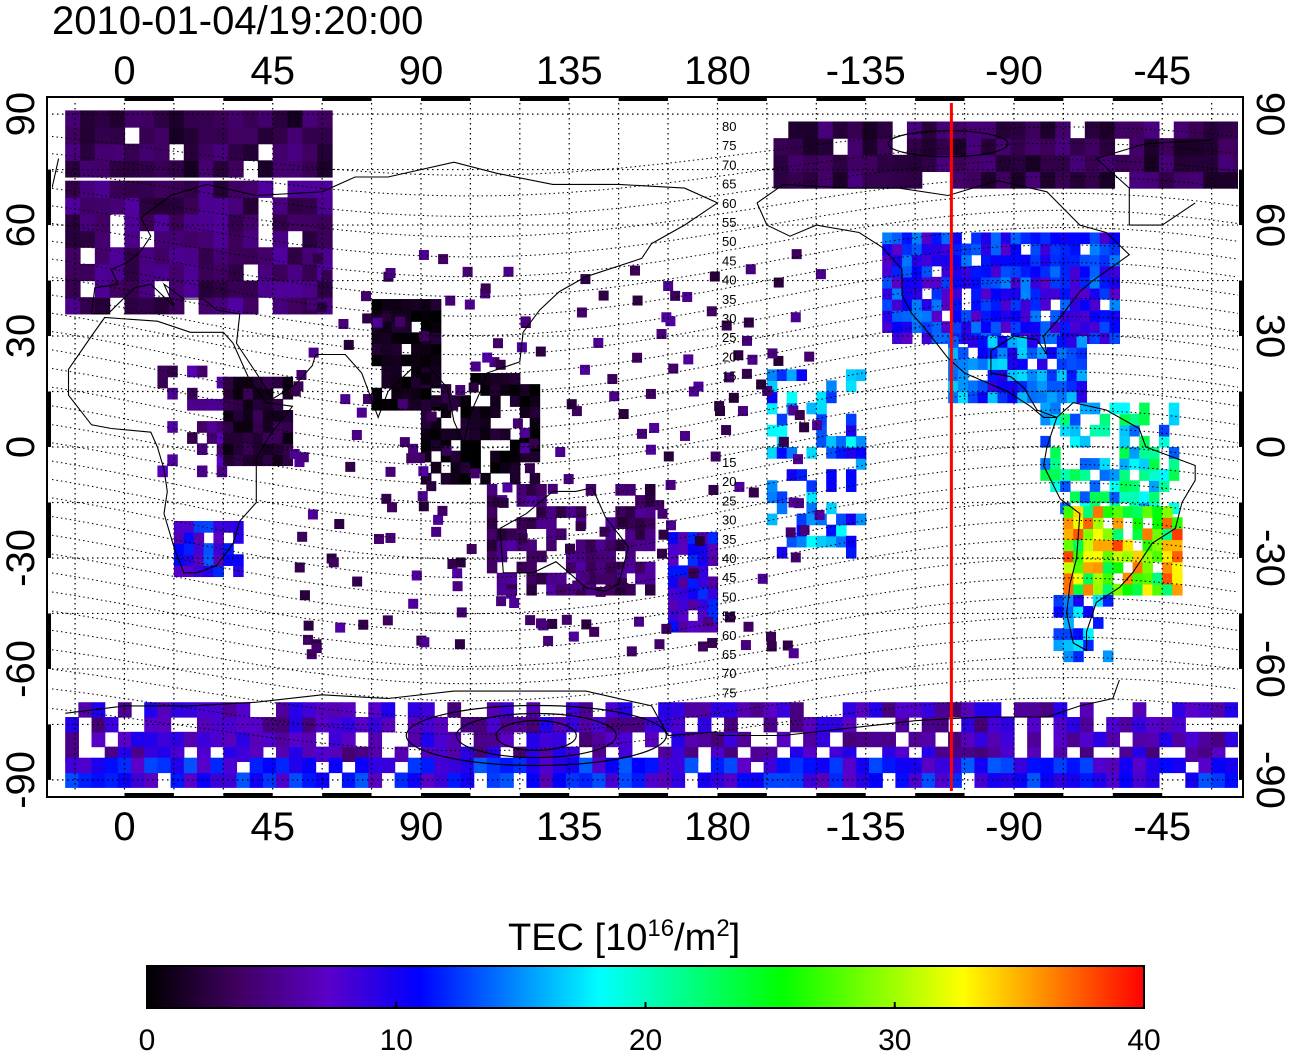 The image size is (1292, 1057). What do you see at coordinates (660, 928) in the screenshot?
I see `colorbar-title-superscript: 16` at bounding box center [660, 928].